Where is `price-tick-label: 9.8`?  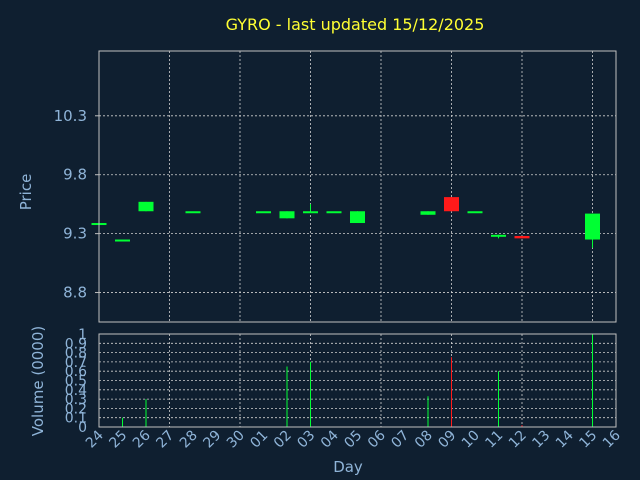 price-tick-label: 9.8 is located at coordinates (75, 175).